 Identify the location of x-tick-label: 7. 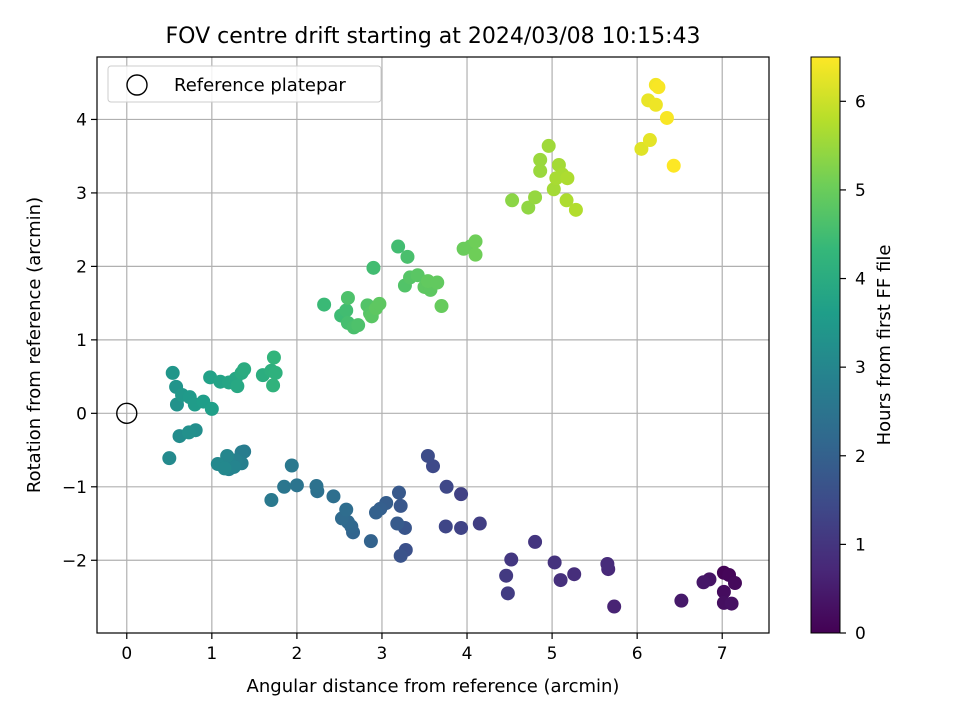
(722, 654).